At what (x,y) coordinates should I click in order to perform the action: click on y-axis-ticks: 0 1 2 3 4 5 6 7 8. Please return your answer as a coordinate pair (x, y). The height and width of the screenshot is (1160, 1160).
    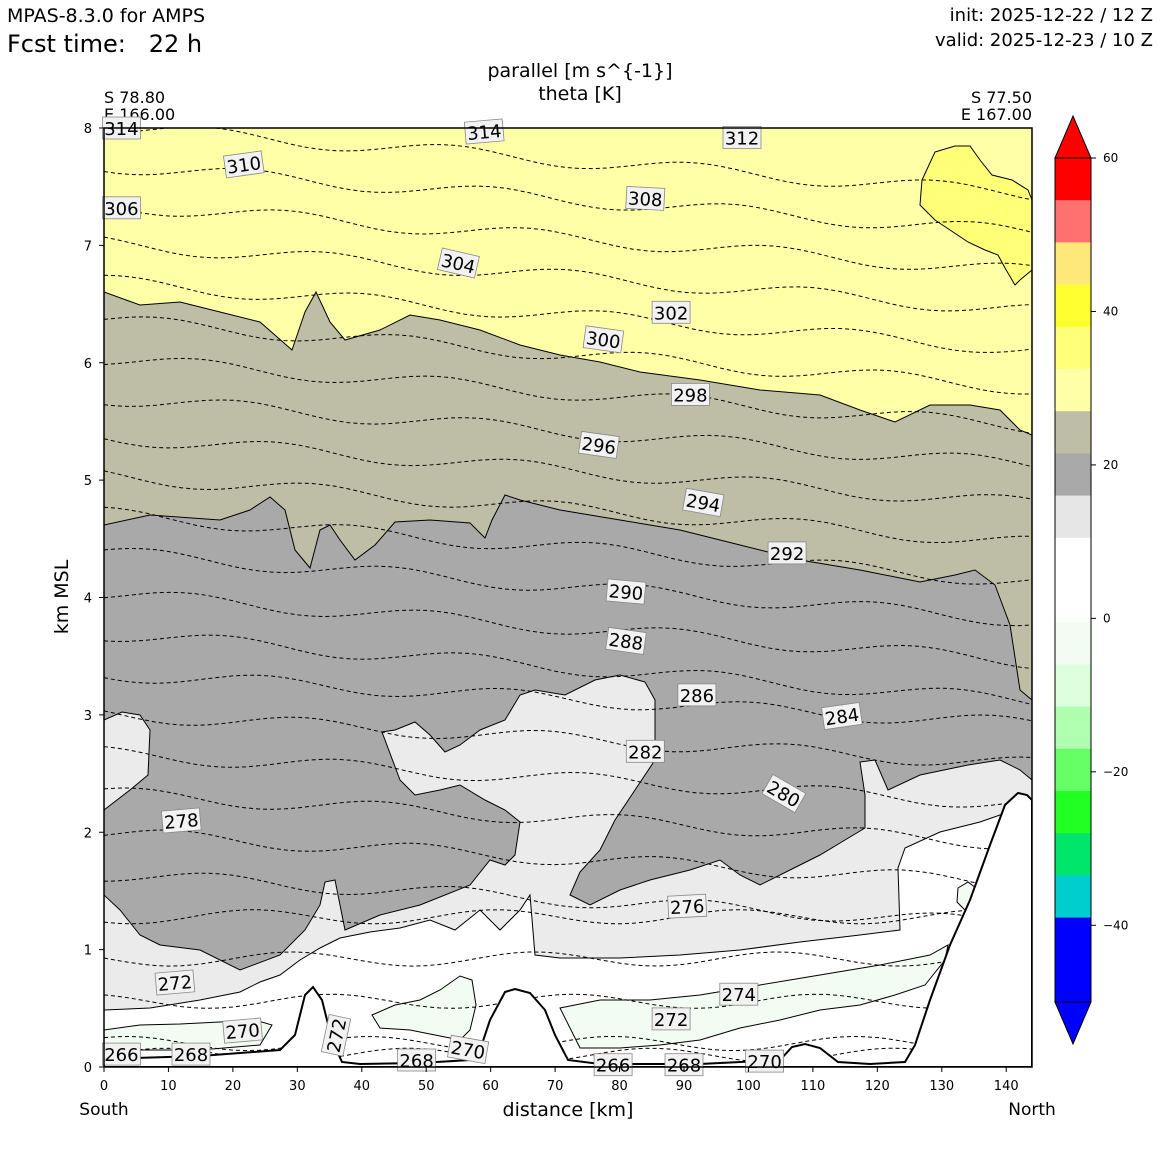
    Looking at the image, I should click on (94, 599).